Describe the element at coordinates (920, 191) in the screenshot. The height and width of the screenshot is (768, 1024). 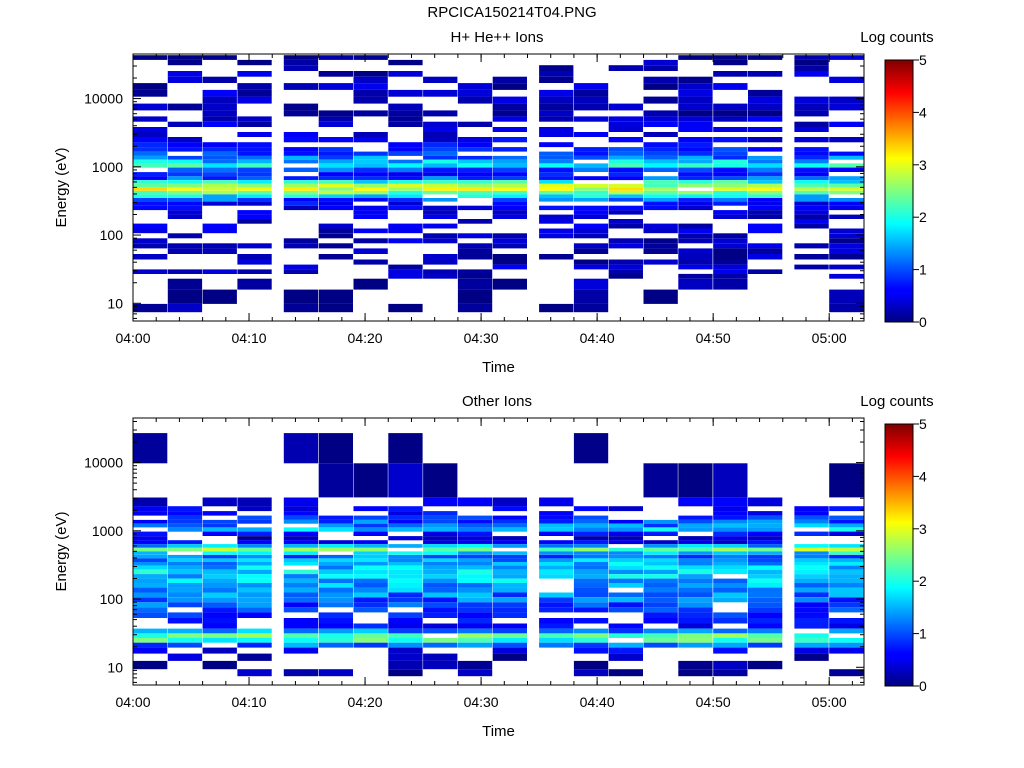
I see `colorbar-ticks: 0 1 2 3 4 5` at that location.